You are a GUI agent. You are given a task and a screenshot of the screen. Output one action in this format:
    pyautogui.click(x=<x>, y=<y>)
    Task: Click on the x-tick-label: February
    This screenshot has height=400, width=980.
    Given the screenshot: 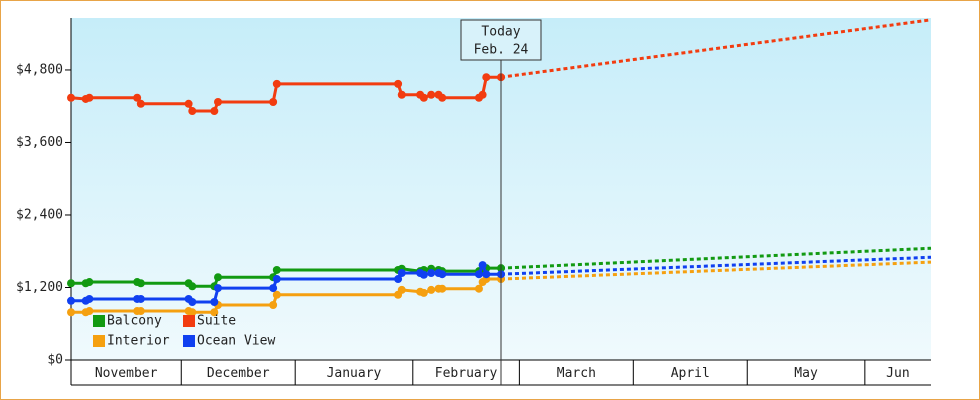 What is the action you would take?
    pyautogui.click(x=466, y=373)
    